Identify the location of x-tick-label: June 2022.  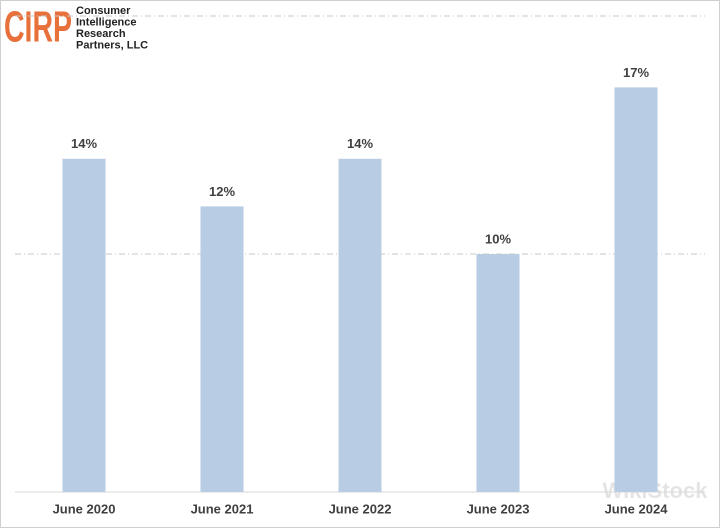
(360, 508).